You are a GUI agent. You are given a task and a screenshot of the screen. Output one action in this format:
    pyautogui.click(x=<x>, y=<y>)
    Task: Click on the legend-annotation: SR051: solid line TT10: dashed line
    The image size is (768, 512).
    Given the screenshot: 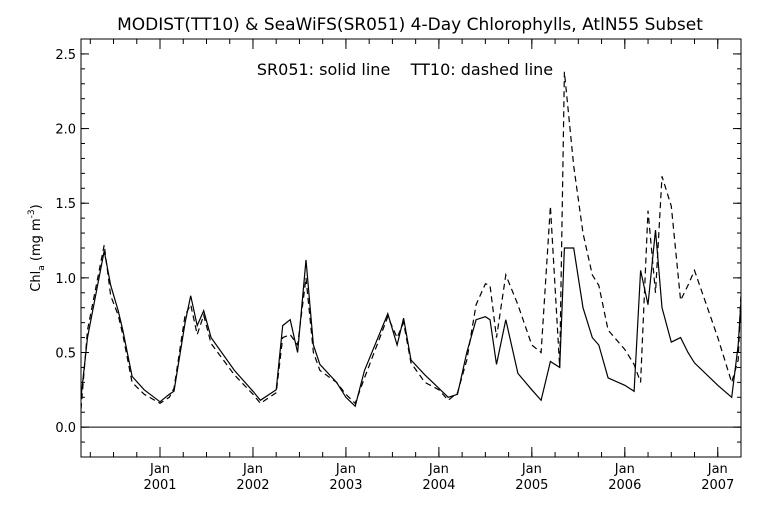 What is the action you would take?
    pyautogui.click(x=405, y=69)
    